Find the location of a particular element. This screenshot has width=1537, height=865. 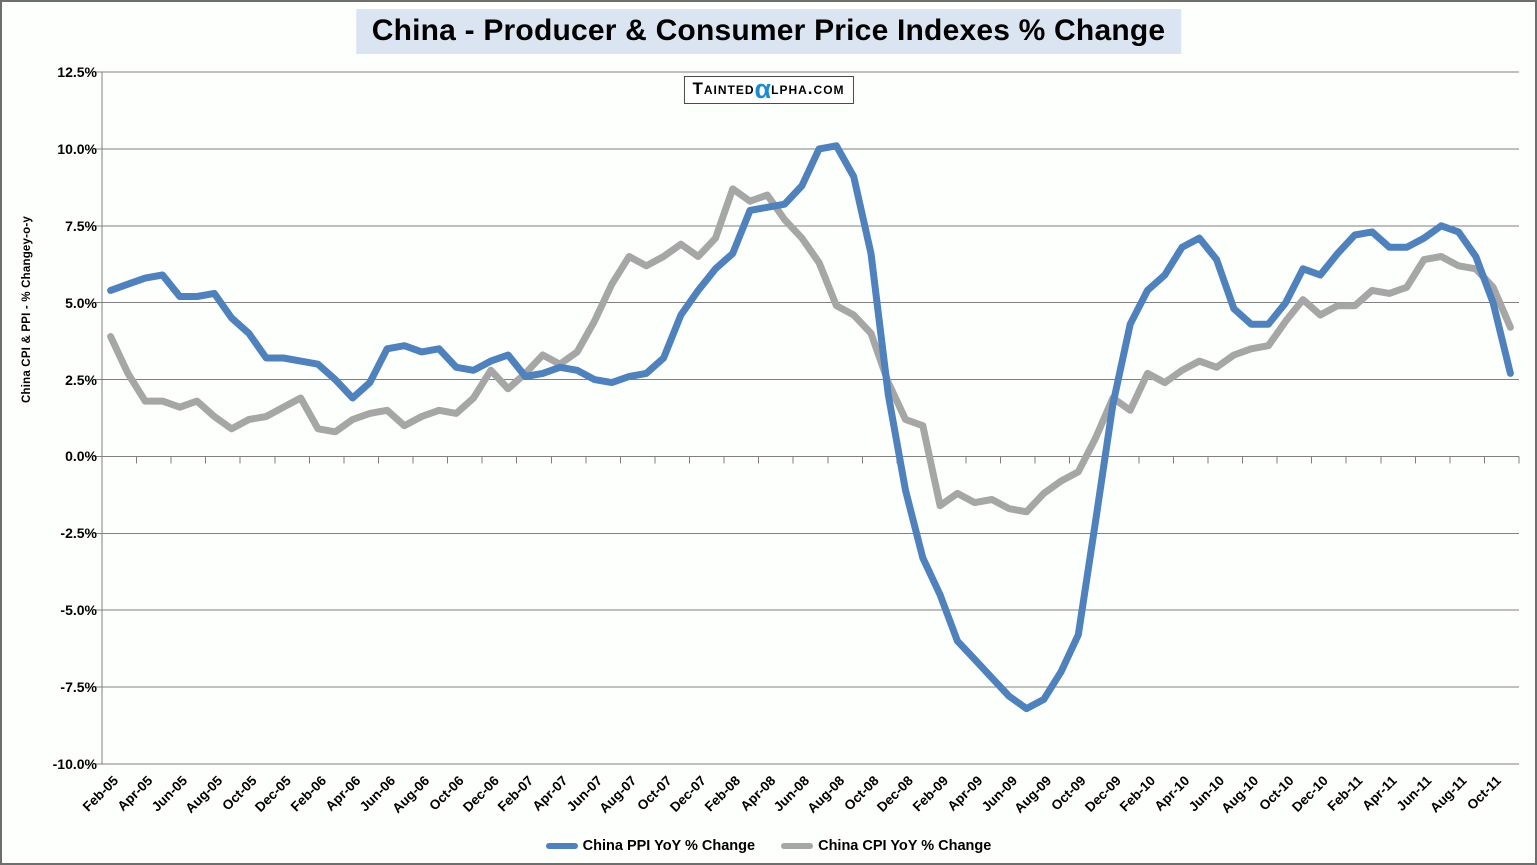

ppi-legend-label: China PPI YoY % Change is located at coordinates (669, 846).